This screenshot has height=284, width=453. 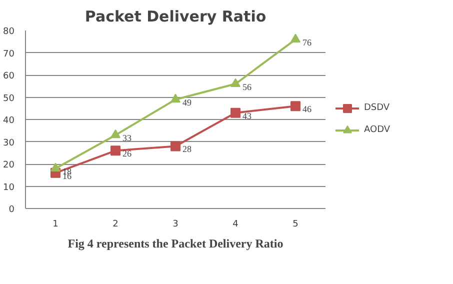 What do you see at coordinates (247, 87) in the screenshot?
I see `data-label: 56` at bounding box center [247, 87].